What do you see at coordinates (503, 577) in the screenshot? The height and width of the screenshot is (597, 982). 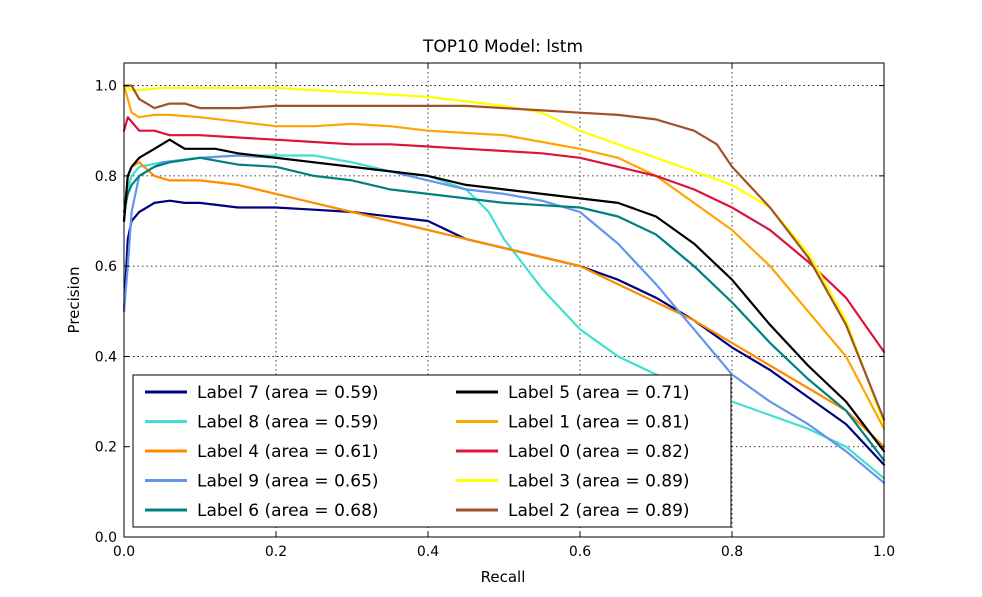 I see `x-axis-label: Recall` at bounding box center [503, 577].